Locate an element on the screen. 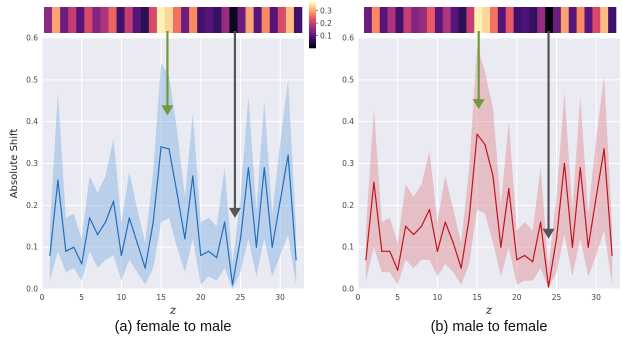  panel-caption: (a) female to male is located at coordinates (173, 327).